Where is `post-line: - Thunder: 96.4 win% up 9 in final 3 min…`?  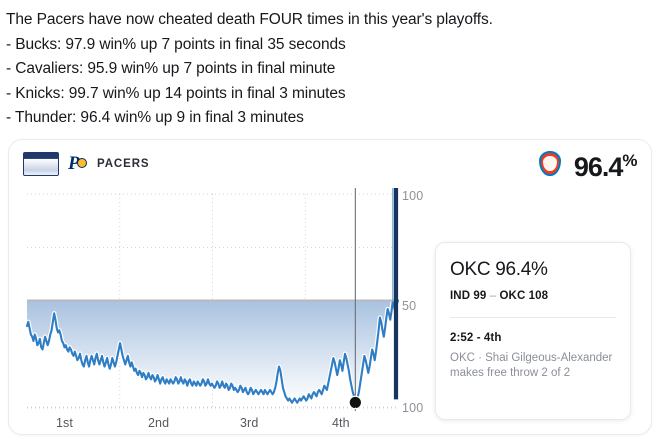 post-line: - Thunder: 96.4 win% up 9 in final 3 min… is located at coordinates (155, 117).